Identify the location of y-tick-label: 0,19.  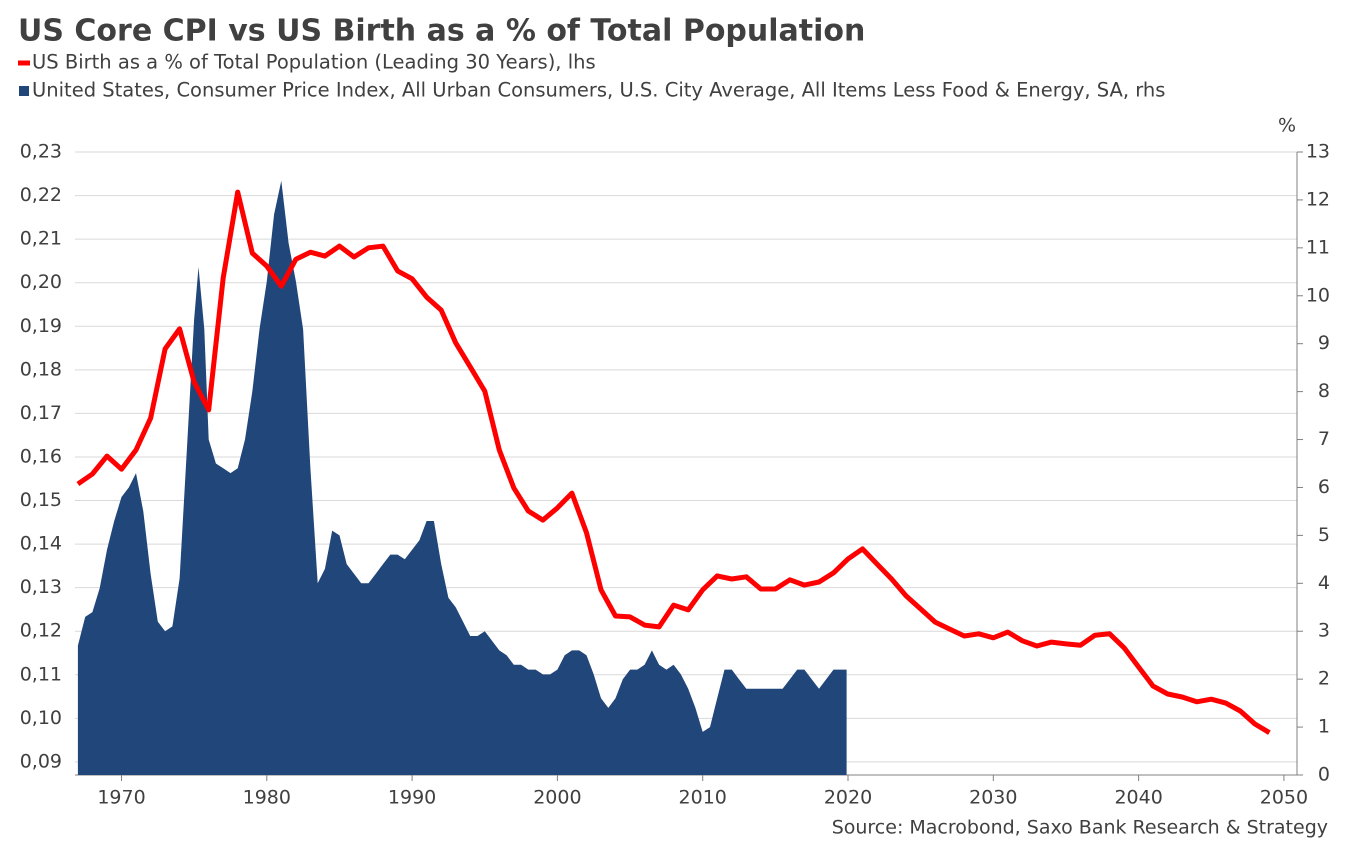
(41, 326).